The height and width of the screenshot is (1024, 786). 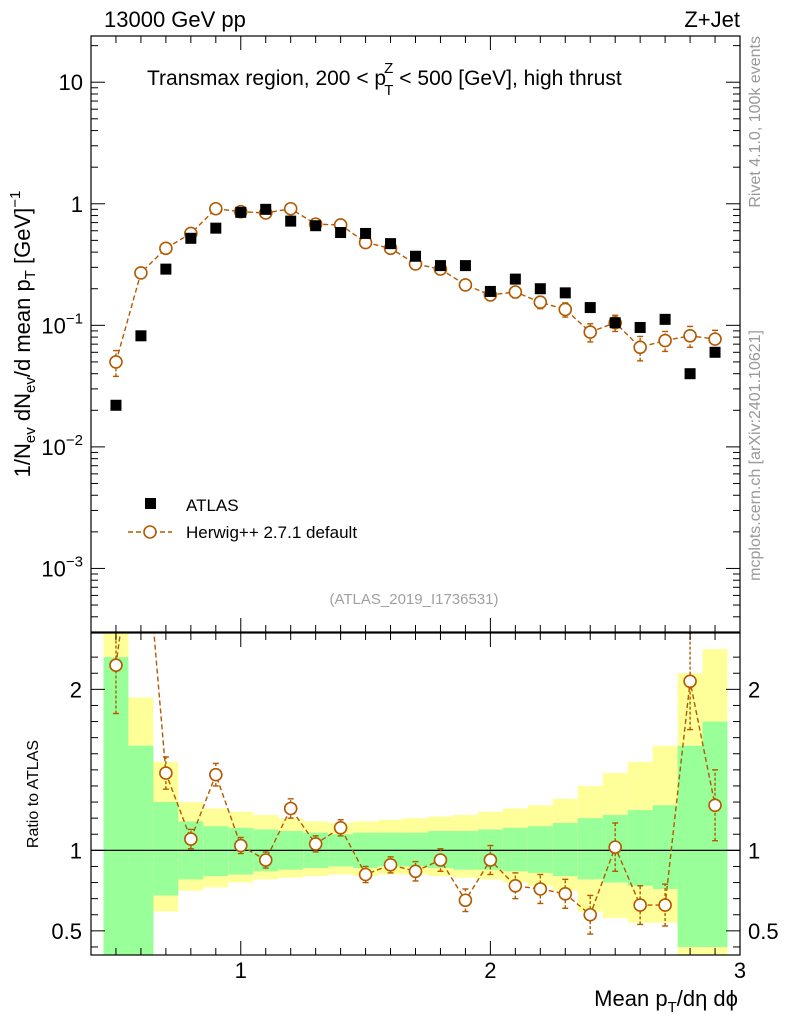 What do you see at coordinates (76, 850) in the screenshot?
I see `ratio-ytick-label-left: 1` at bounding box center [76, 850].